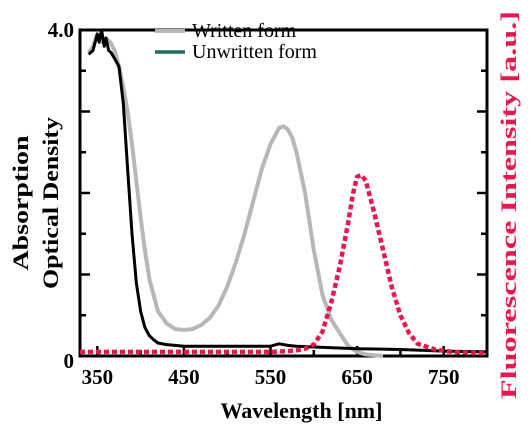 This screenshot has width=530, height=426. I want to click on y-tick-label: 4.0, so click(61, 30).